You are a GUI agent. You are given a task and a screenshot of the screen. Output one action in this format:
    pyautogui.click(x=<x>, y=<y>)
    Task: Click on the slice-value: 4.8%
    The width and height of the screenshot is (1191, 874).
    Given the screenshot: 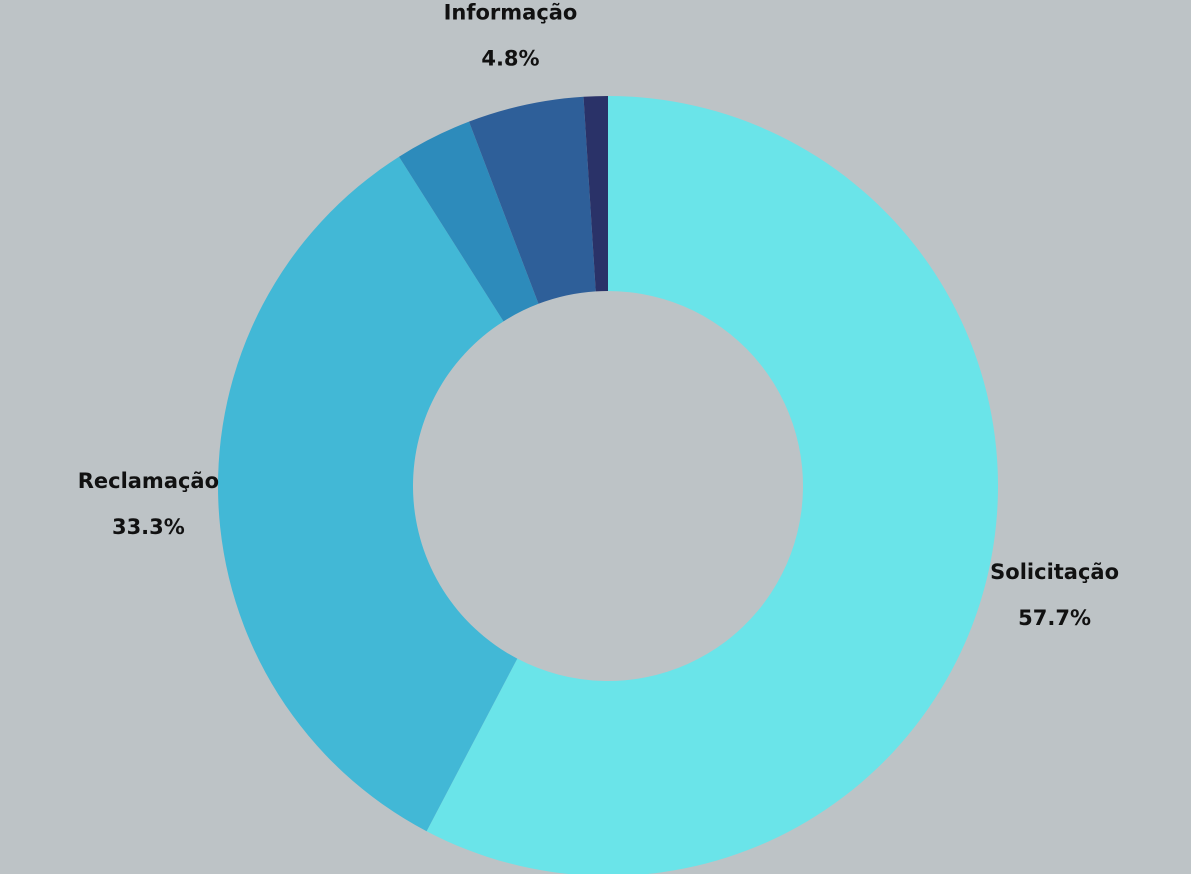 What is the action you would take?
    pyautogui.click(x=510, y=58)
    